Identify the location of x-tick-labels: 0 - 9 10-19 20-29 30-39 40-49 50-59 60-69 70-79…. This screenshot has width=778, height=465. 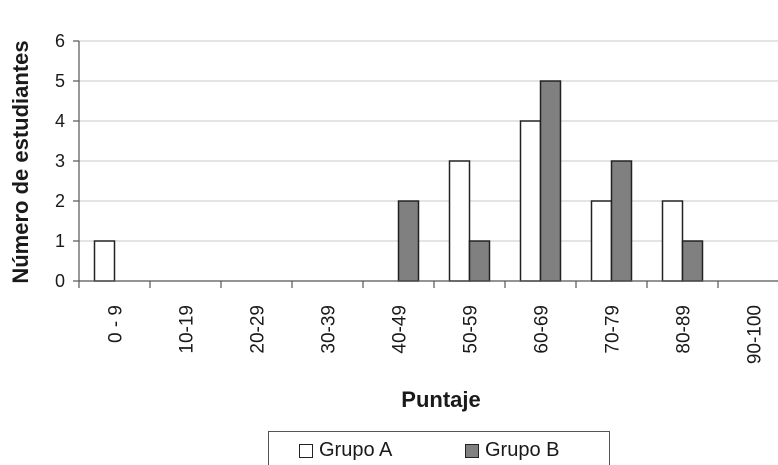
(436, 334).